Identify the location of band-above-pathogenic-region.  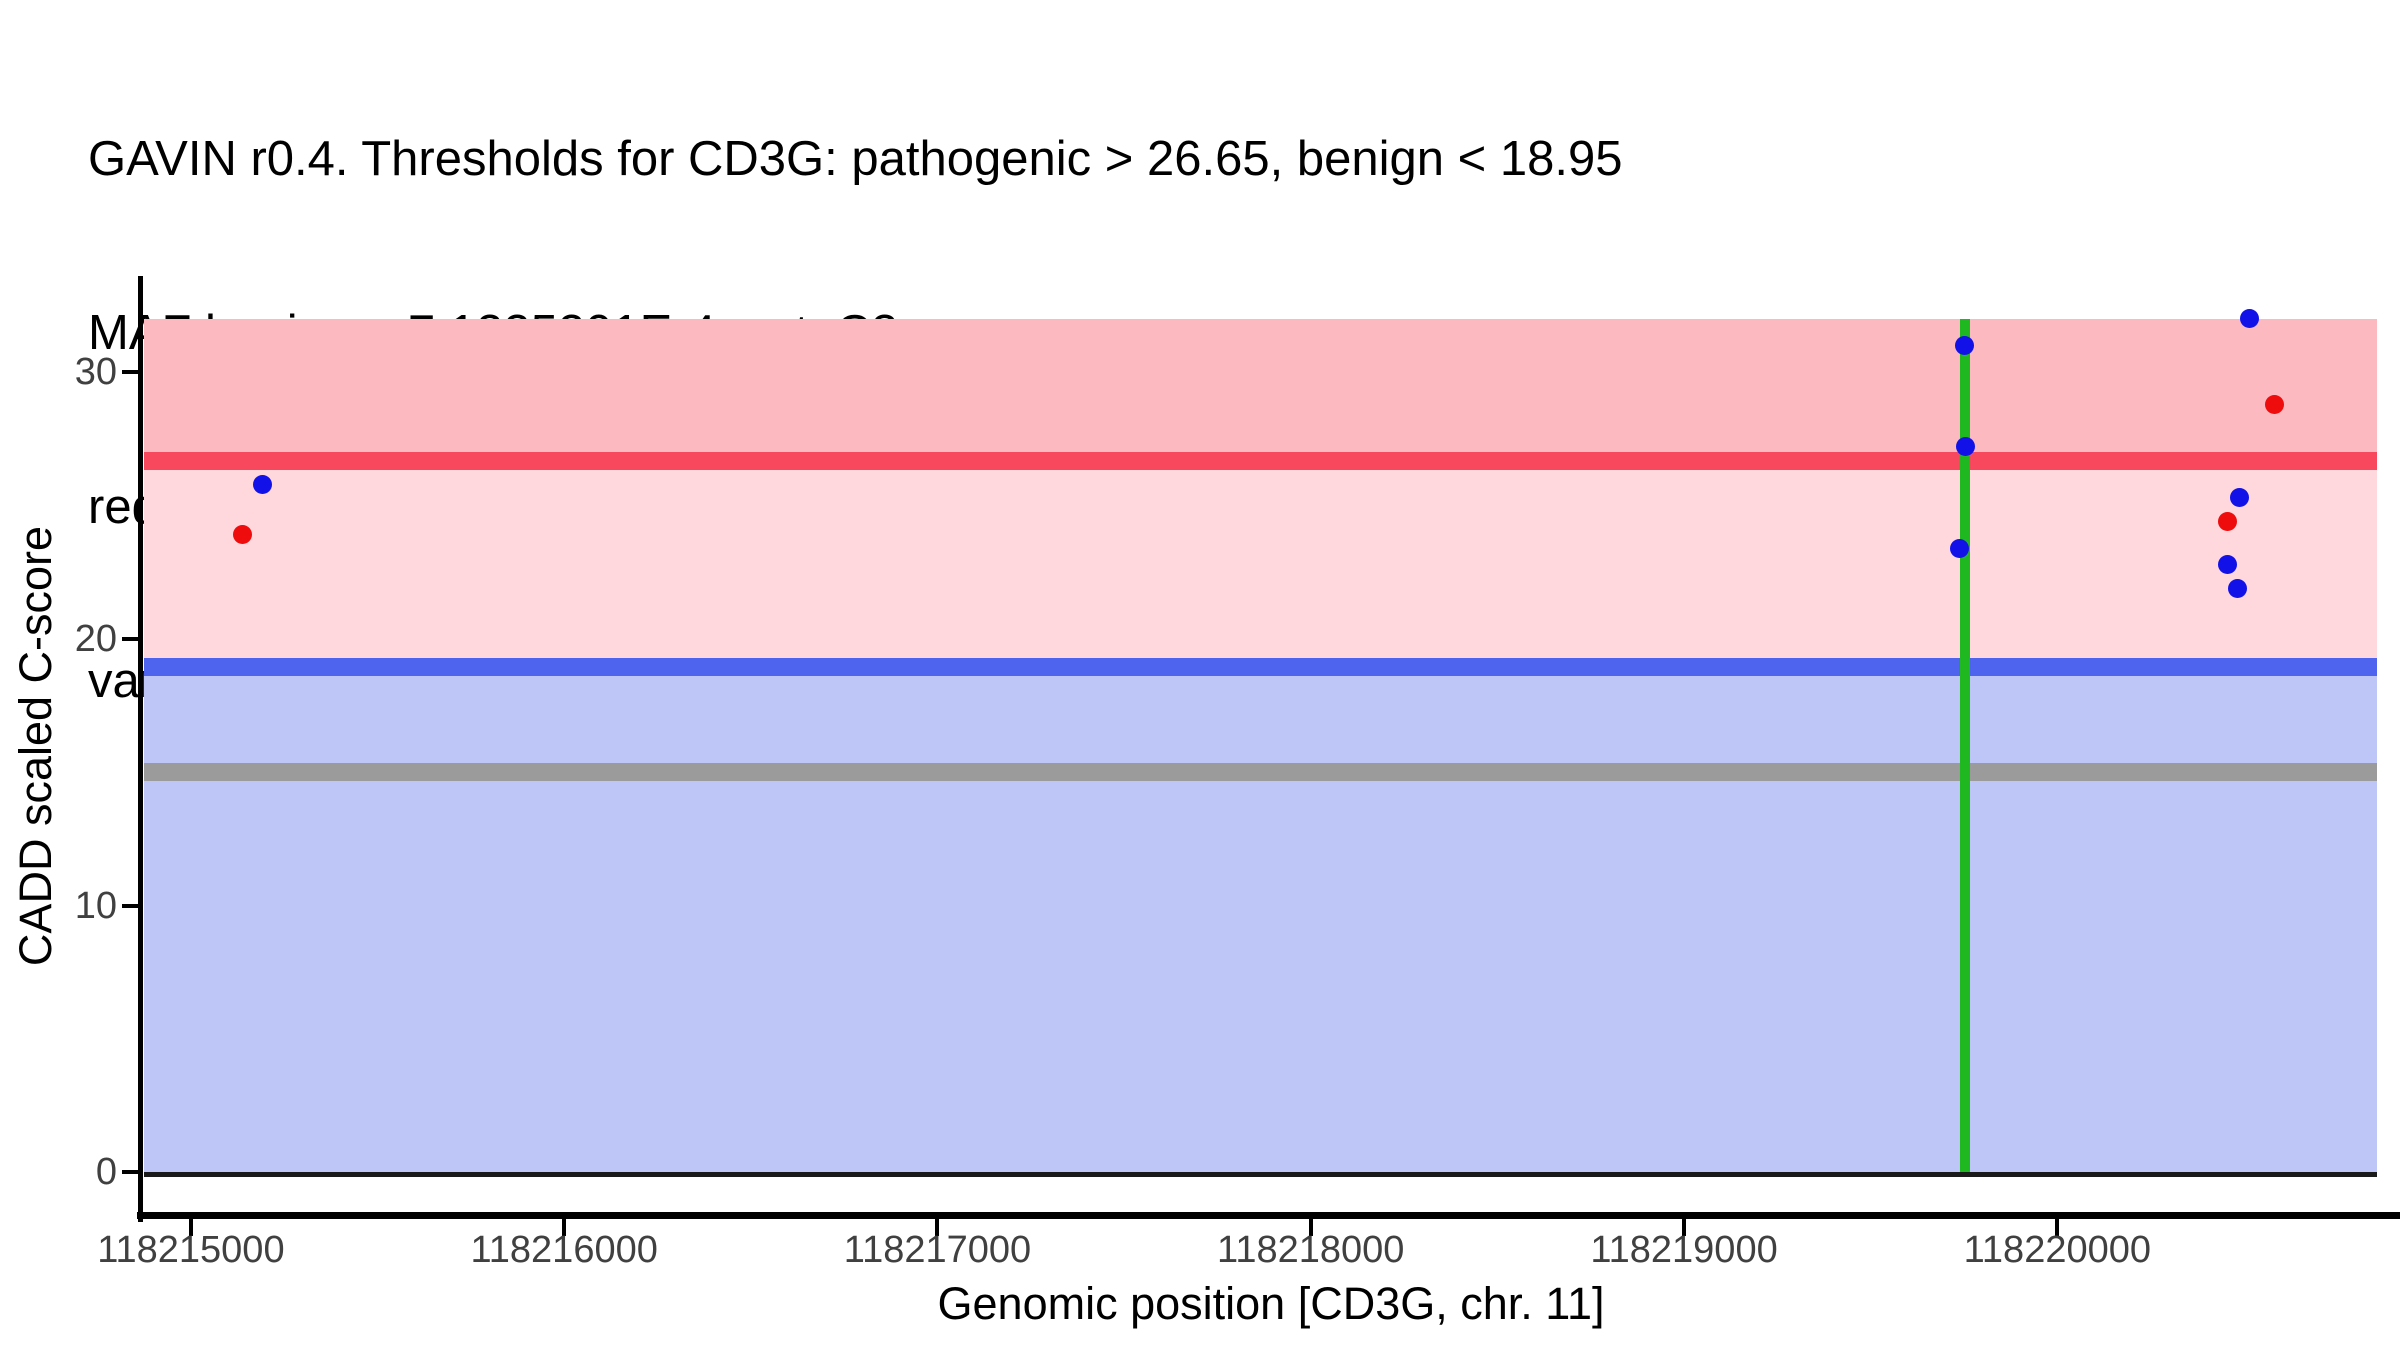
(1261, 390).